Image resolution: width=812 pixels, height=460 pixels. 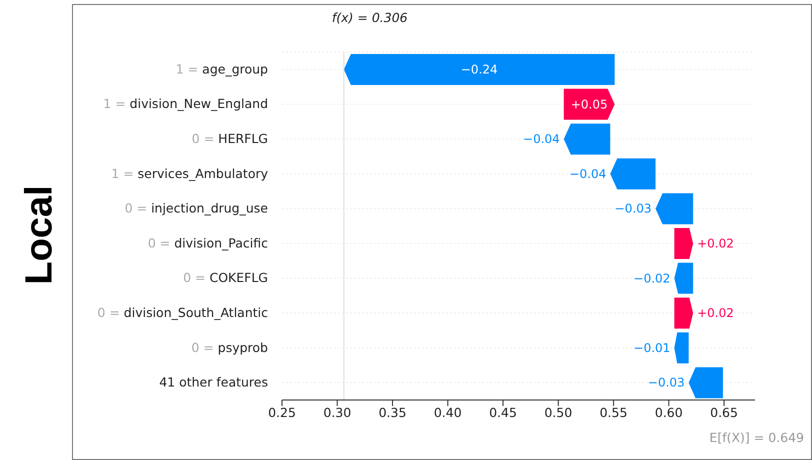 I want to click on x-tick-label: 0.45, so click(x=503, y=412).